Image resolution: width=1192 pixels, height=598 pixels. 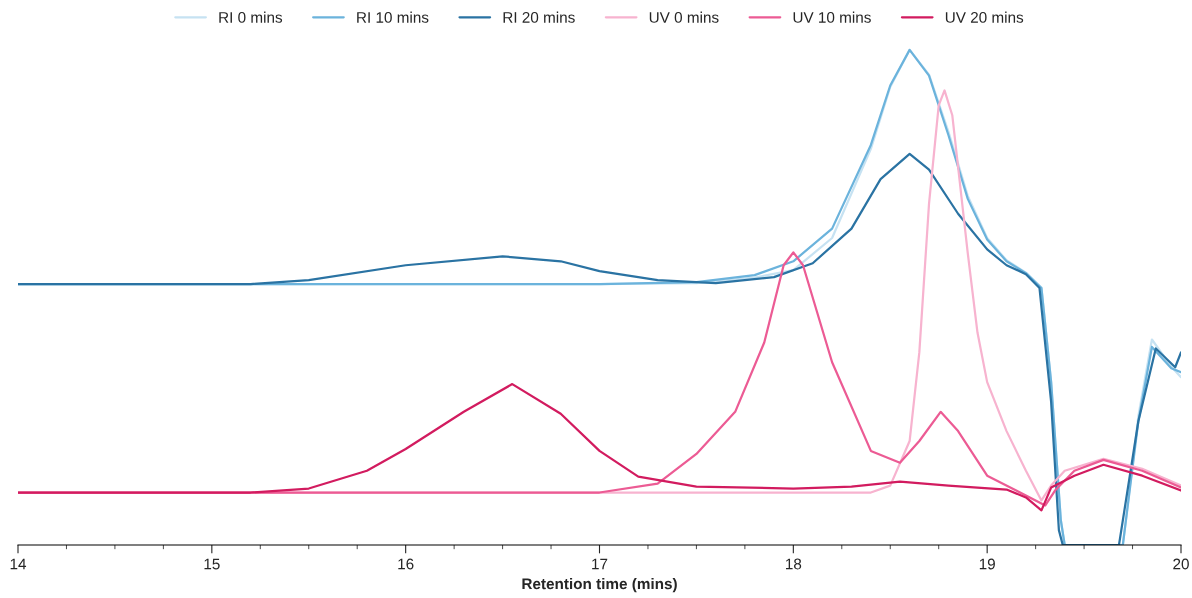 What do you see at coordinates (684, 17) in the screenshot?
I see `legend-label: UV 0 mins` at bounding box center [684, 17].